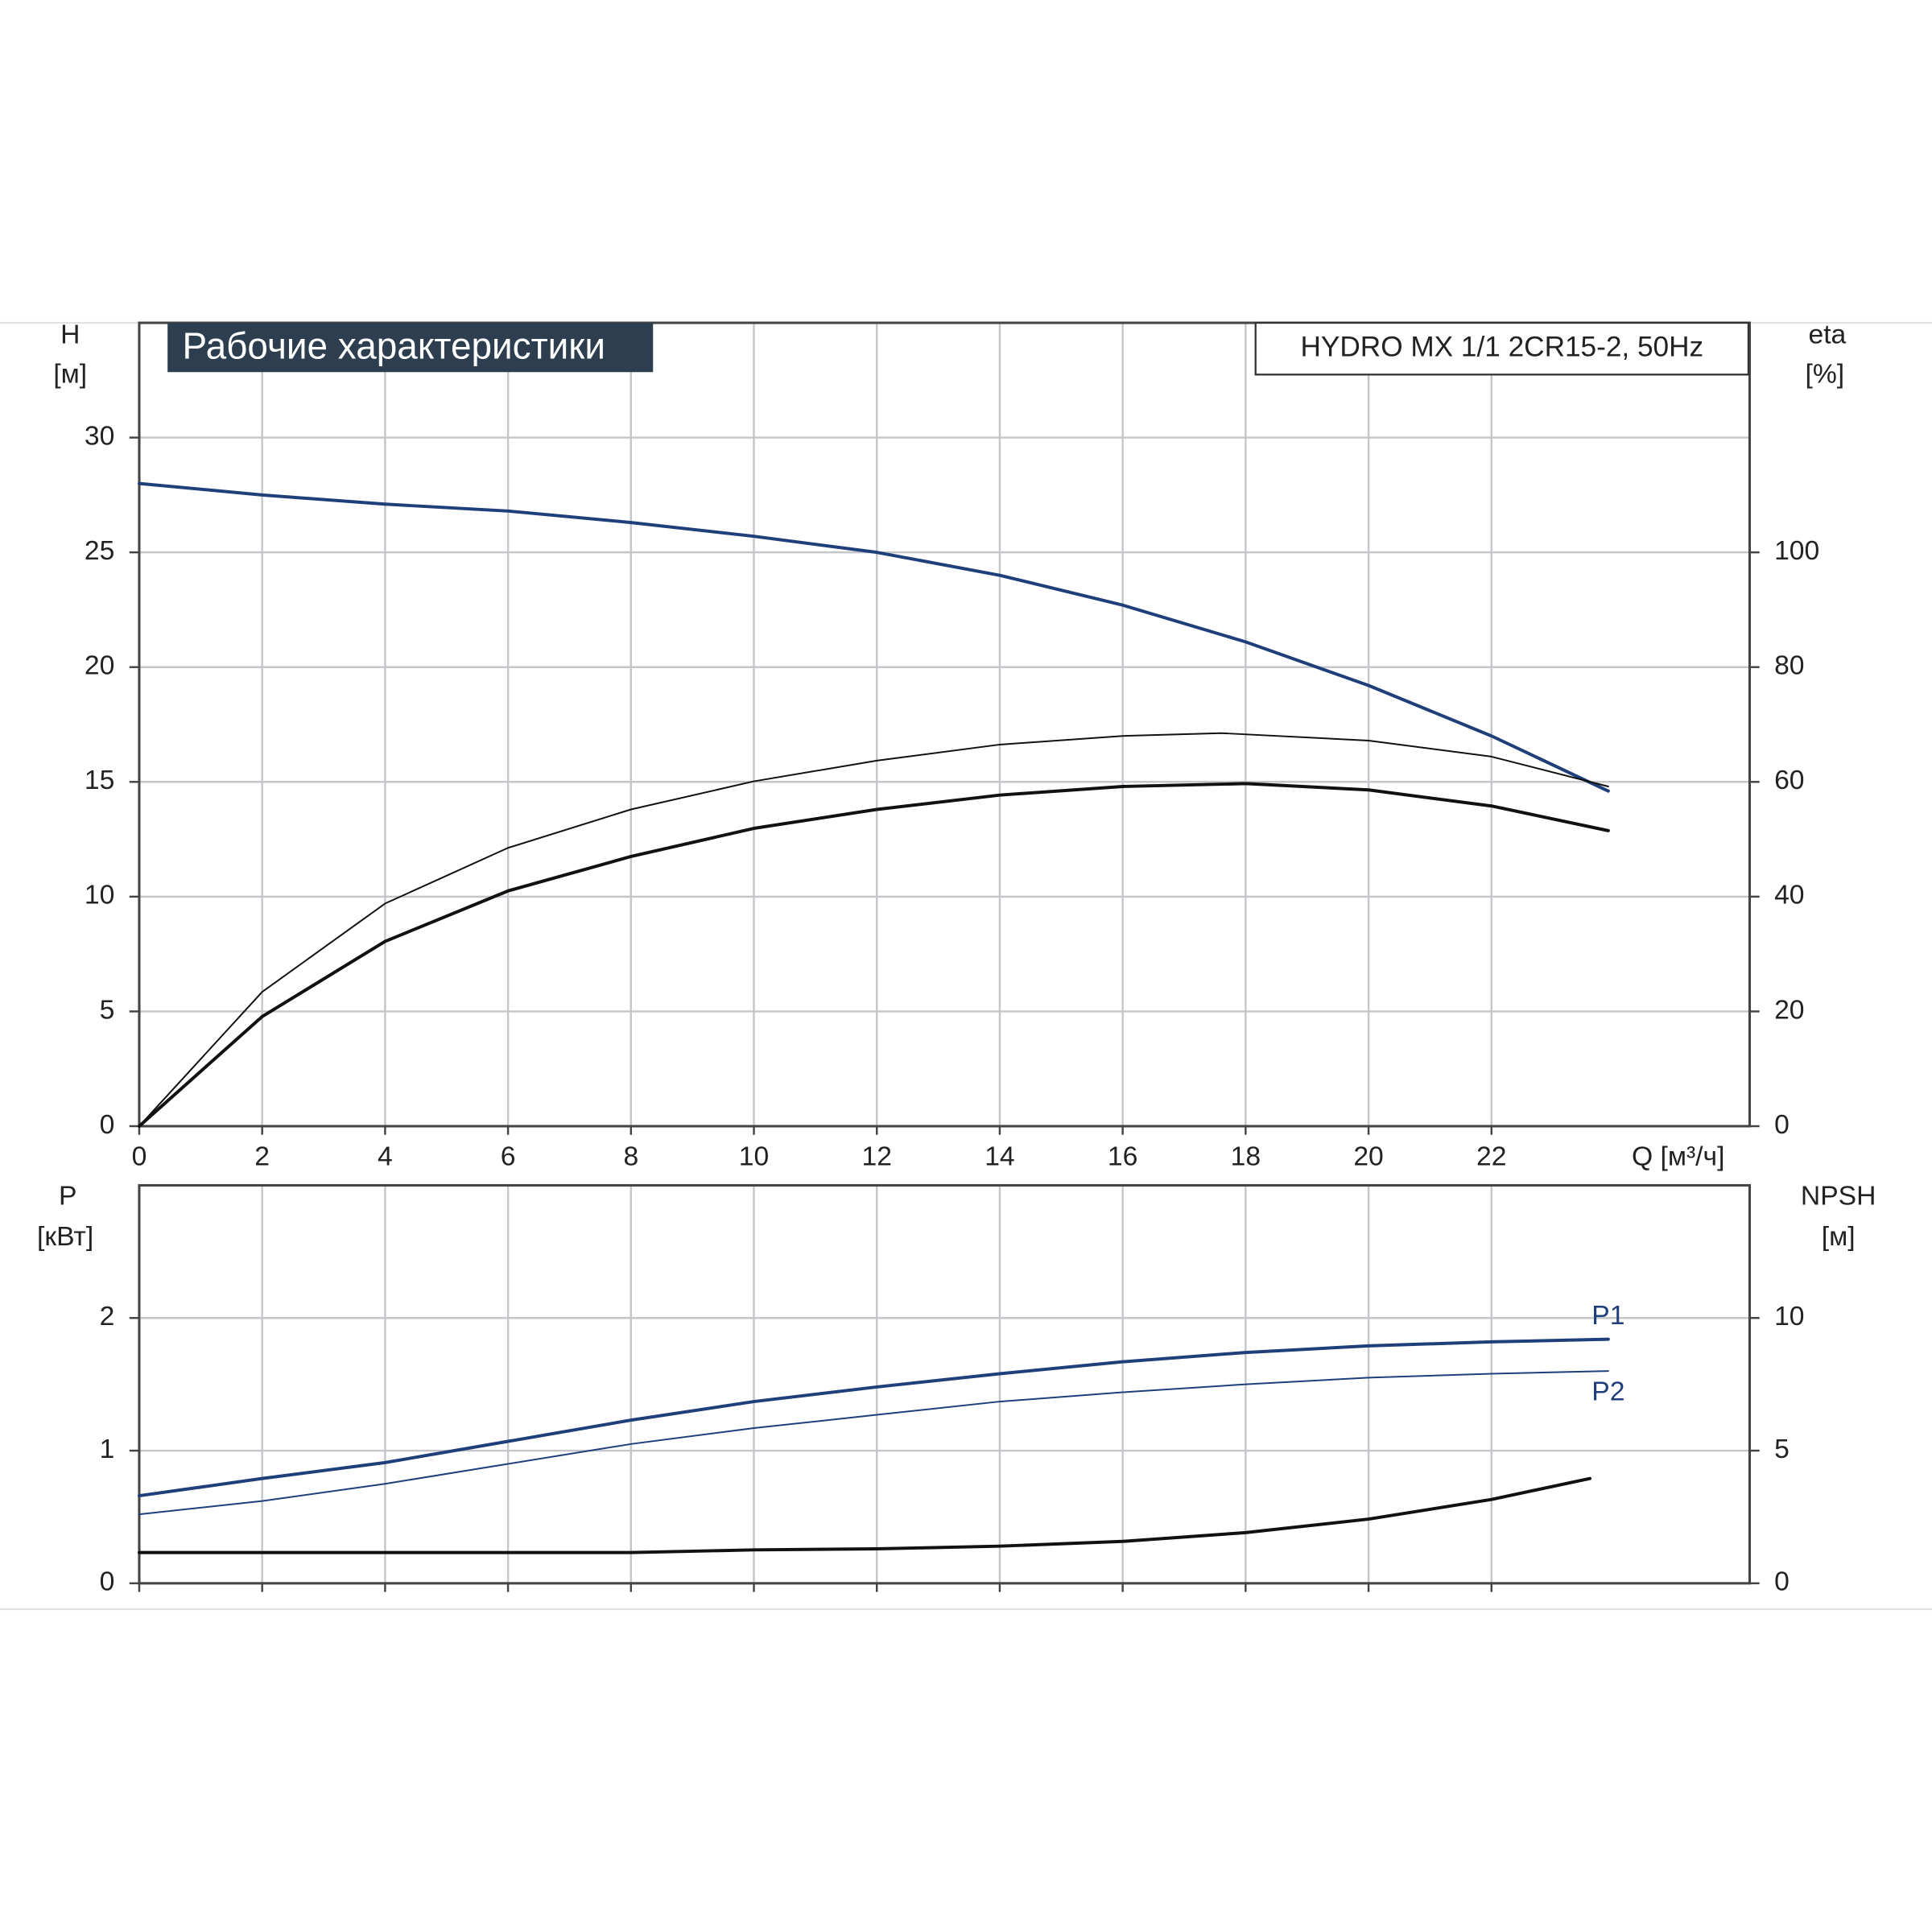 This screenshot has height=1932, width=1932. Describe the element at coordinates (1838, 1197) in the screenshot. I see `y2-axis-label: NPSH` at that location.